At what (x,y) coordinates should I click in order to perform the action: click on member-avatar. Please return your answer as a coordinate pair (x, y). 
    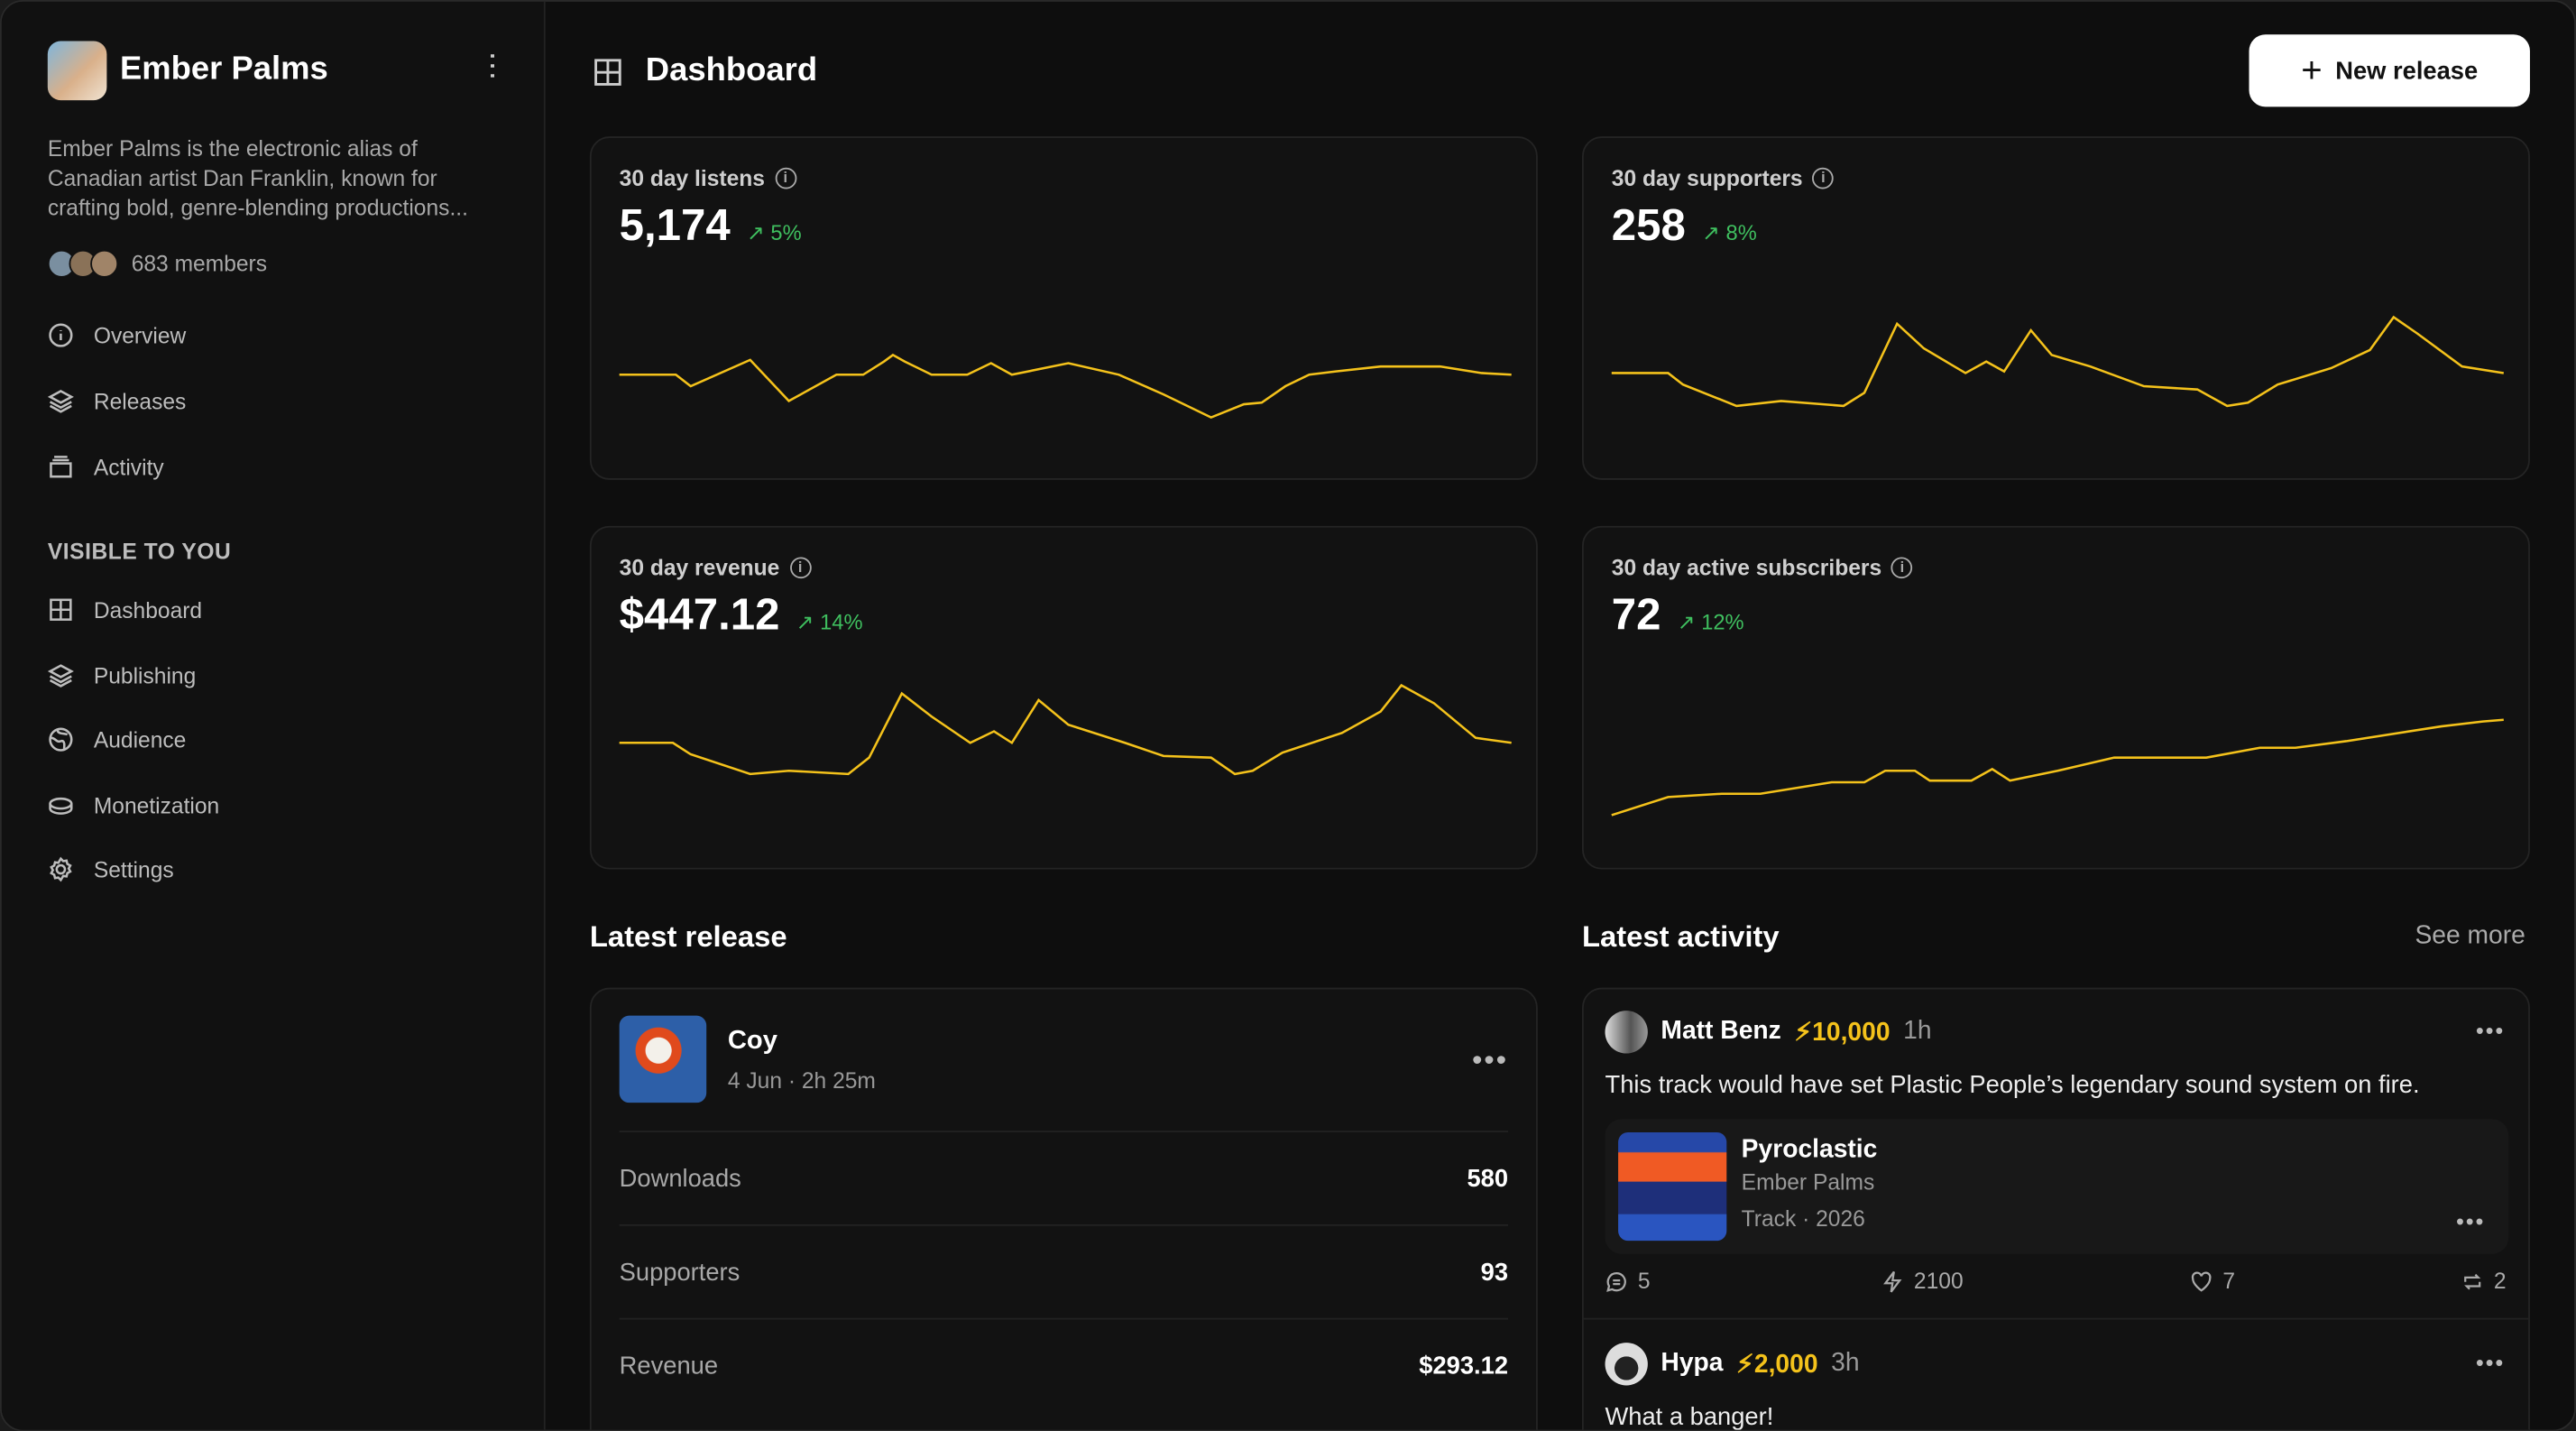
    Looking at the image, I should click on (105, 264).